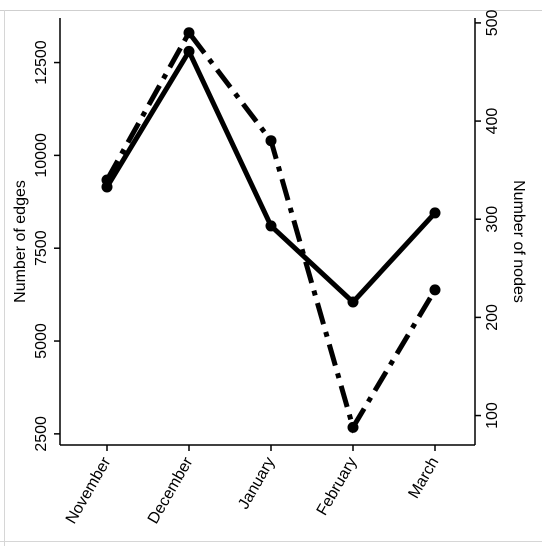 The width and height of the screenshot is (542, 546). What do you see at coordinates (492, 121) in the screenshot?
I see `right-y-tick-label: 400` at bounding box center [492, 121].